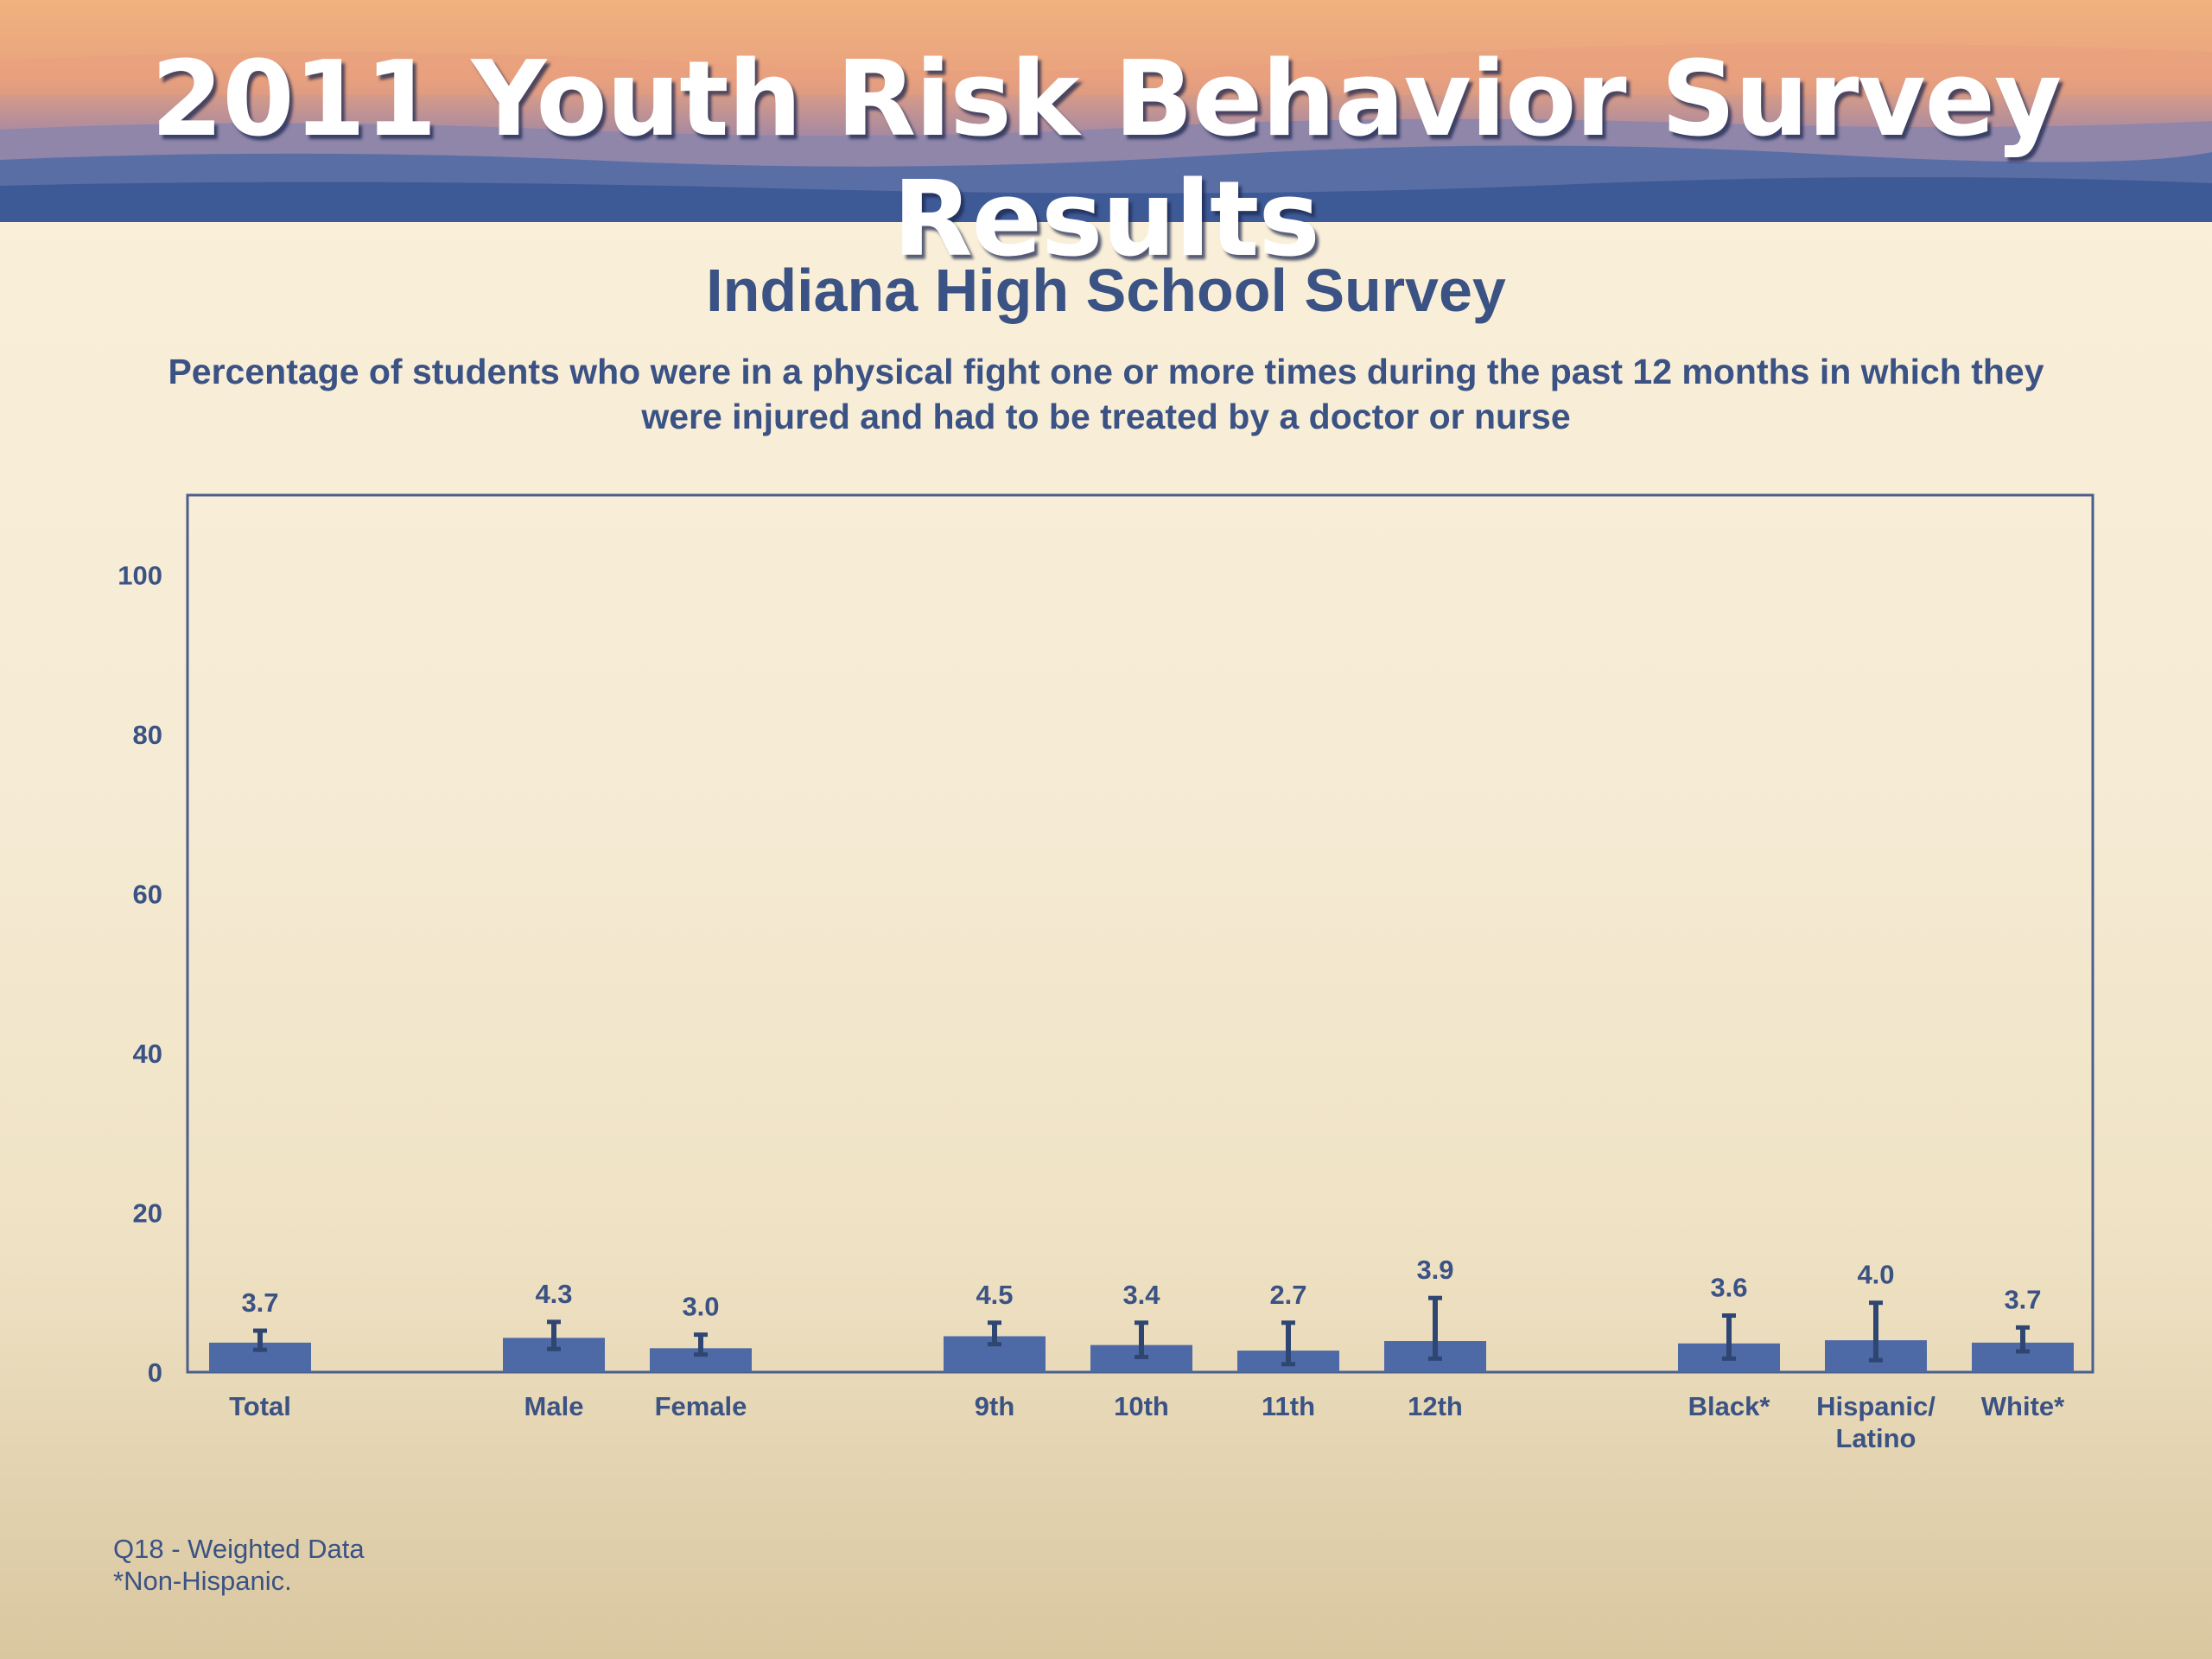  Describe the element at coordinates (995, 1406) in the screenshot. I see `x-tick-label: 9th` at that location.